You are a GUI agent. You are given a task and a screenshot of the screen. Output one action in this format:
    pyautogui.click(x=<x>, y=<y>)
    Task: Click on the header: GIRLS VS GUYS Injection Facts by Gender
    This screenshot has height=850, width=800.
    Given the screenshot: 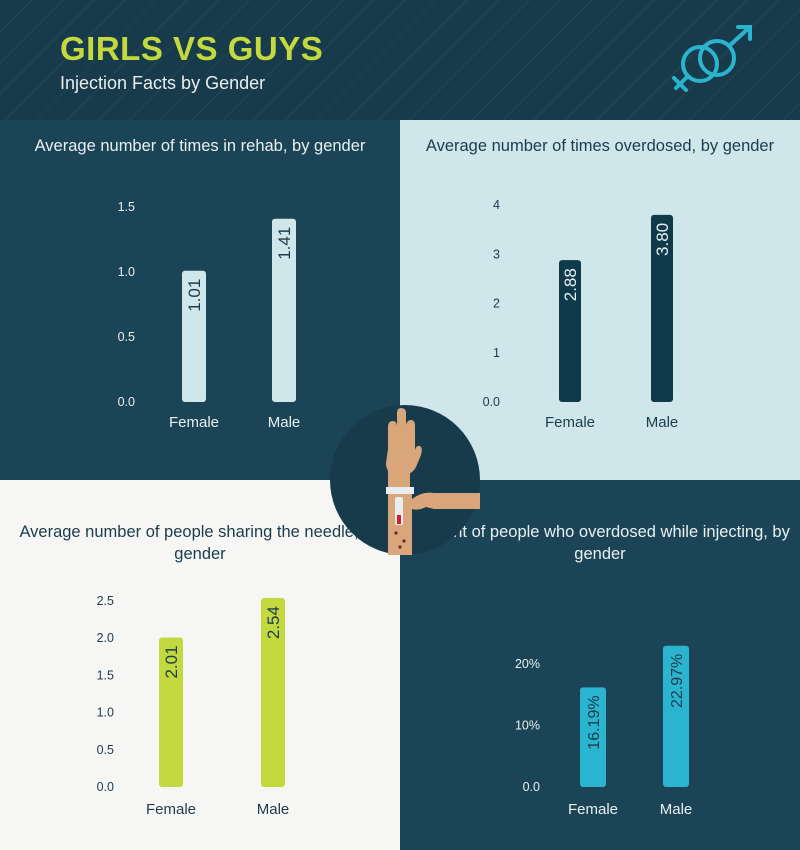 What is the action you would take?
    pyautogui.click(x=400, y=60)
    